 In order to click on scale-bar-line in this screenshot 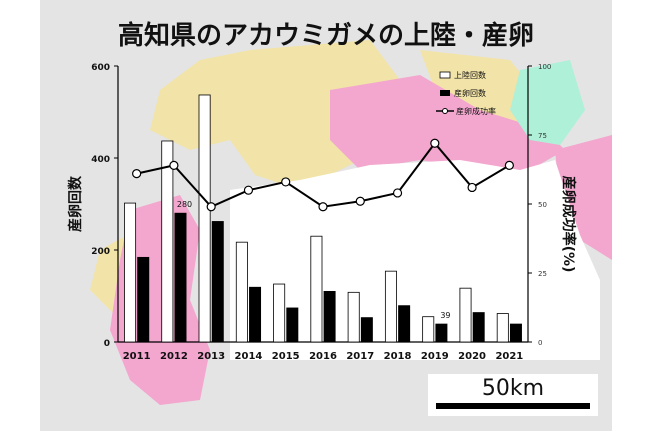, I will do `click(513, 406)`.